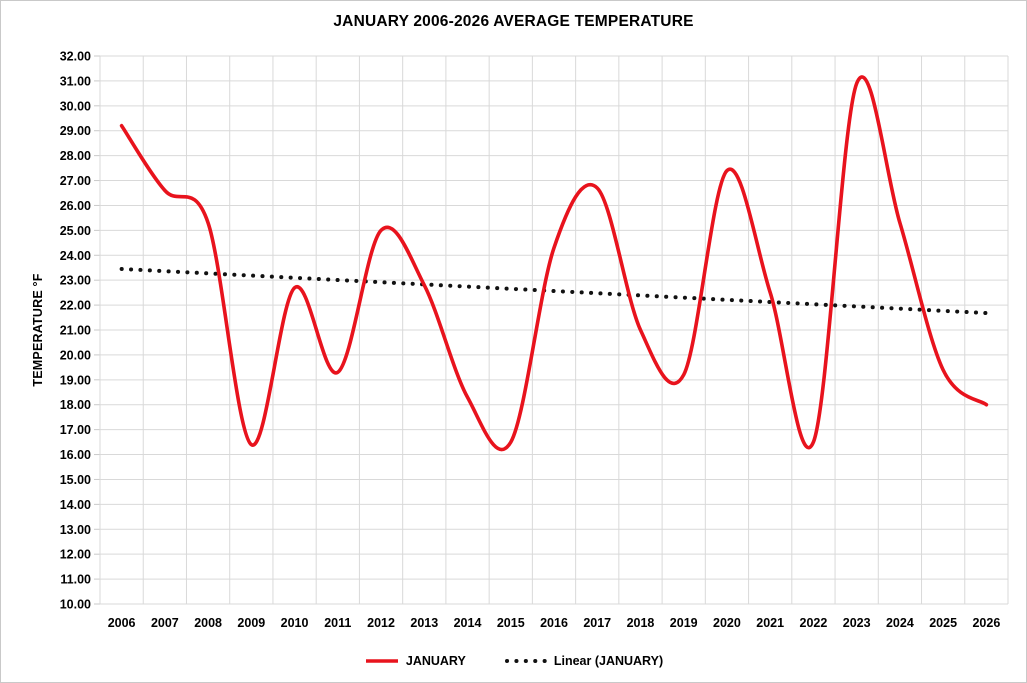 This screenshot has height=683, width=1027. Describe the element at coordinates (986, 623) in the screenshot. I see `x-tick-label: 2026` at that location.